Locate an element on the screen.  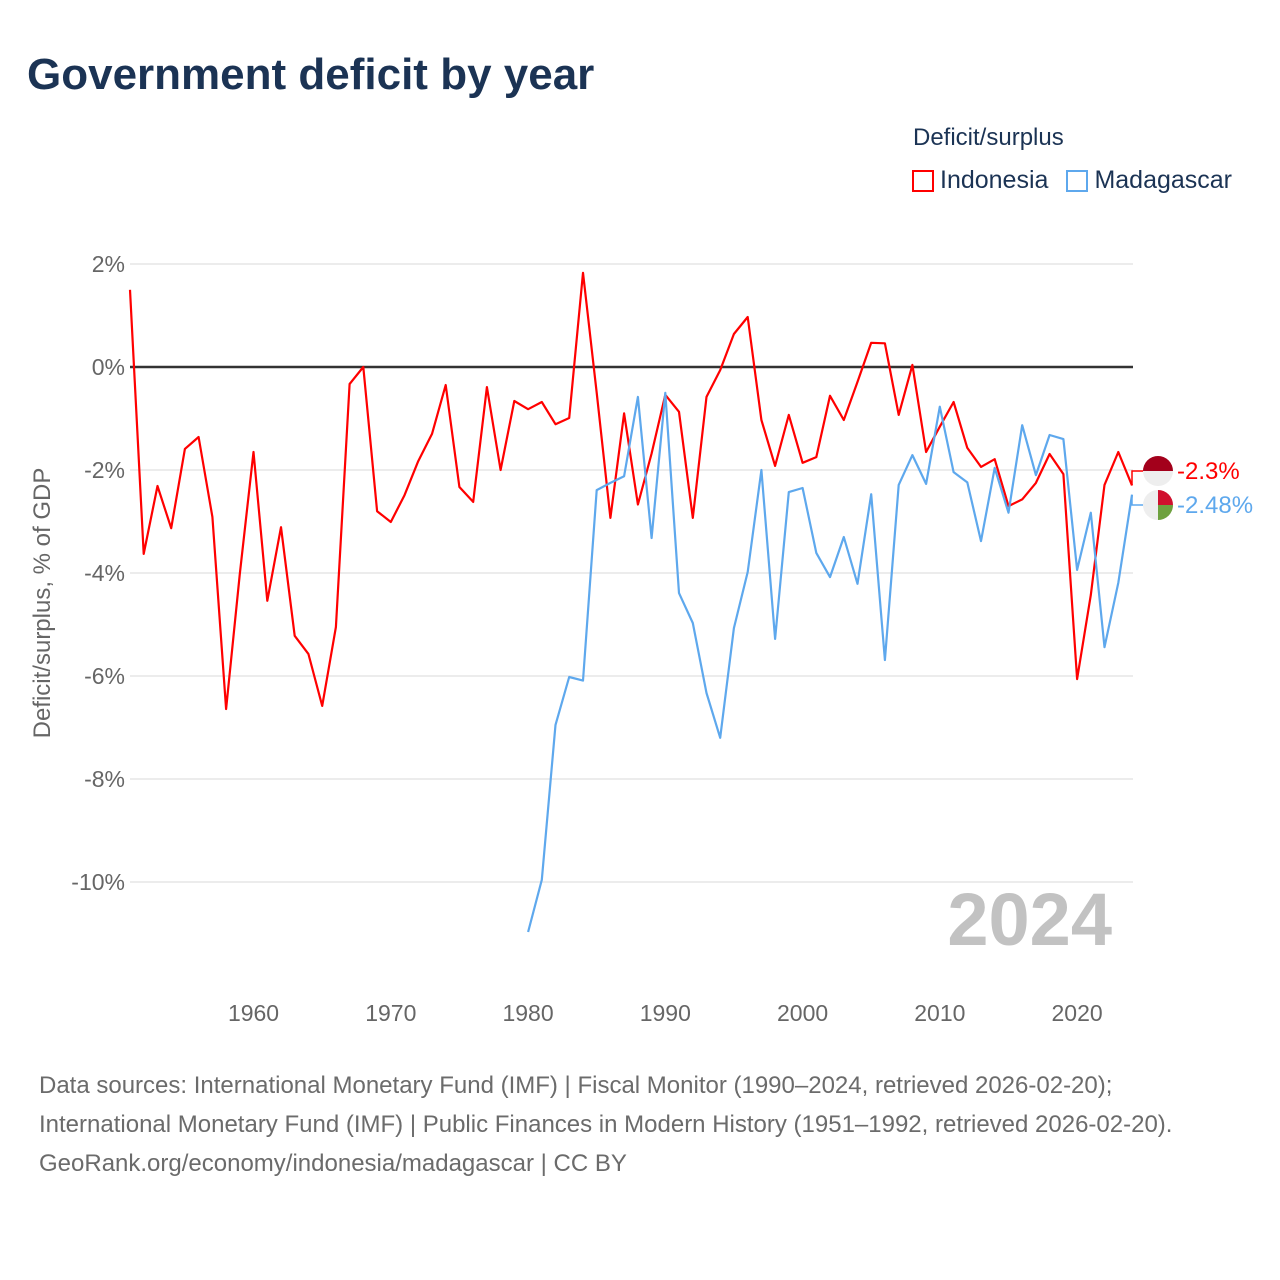
x-tick-label: 2020 is located at coordinates (1077, 1013).